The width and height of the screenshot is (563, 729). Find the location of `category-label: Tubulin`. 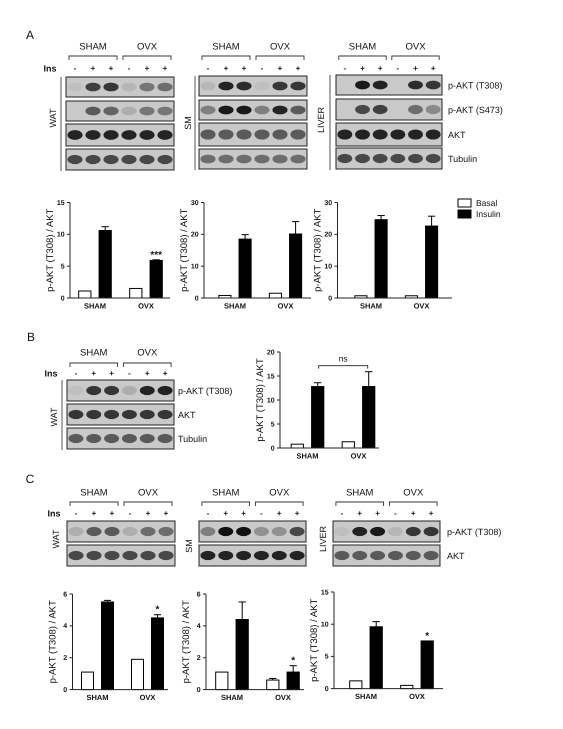

category-label: Tubulin is located at coordinates (463, 159).